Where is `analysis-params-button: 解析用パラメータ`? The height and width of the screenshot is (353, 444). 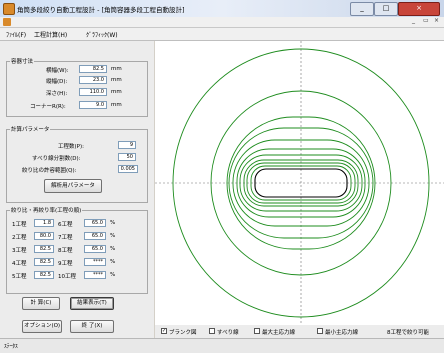 analysis-params-button: 解析用パラメータ is located at coordinates (73, 186).